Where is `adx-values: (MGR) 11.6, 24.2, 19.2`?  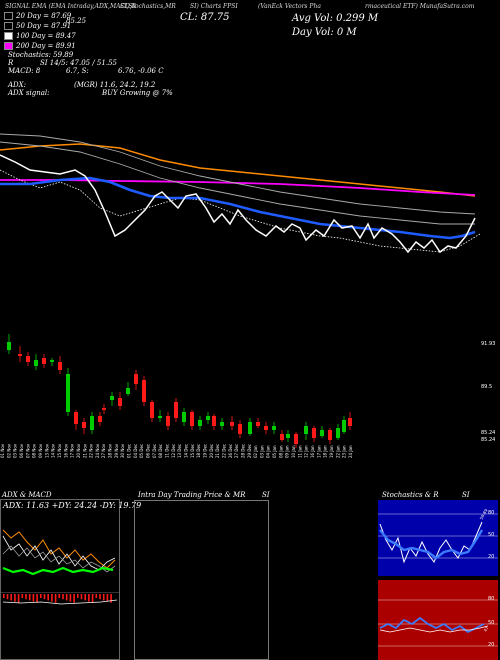
adx-values: (MGR) 11.6, 24.2, 19.2 is located at coordinates (115, 85).